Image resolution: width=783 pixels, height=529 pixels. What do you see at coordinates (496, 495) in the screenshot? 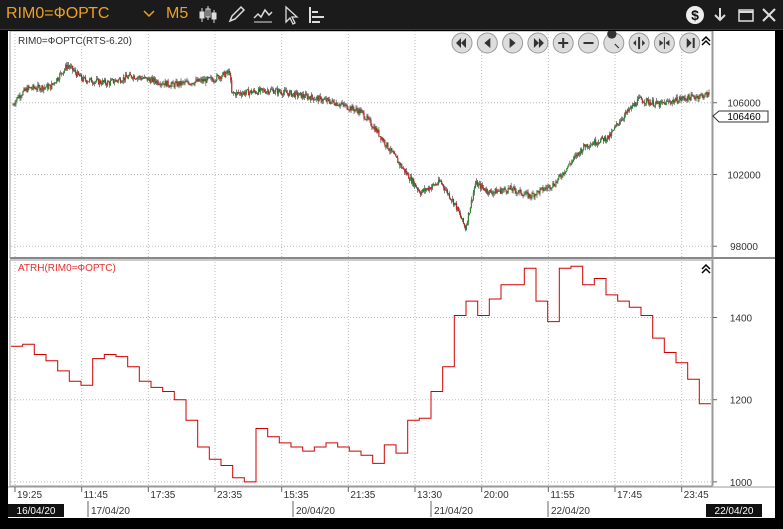
I see `x-tick-label: 20:00` at bounding box center [496, 495].